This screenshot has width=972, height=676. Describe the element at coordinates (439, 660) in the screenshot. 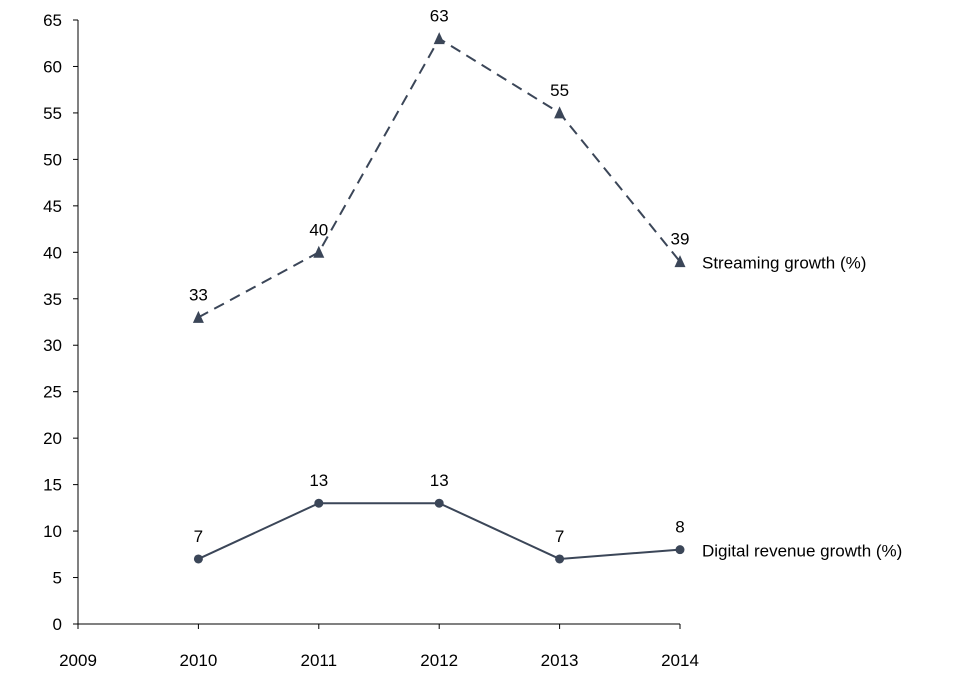

I see `x-tick-label: 2012` at that location.